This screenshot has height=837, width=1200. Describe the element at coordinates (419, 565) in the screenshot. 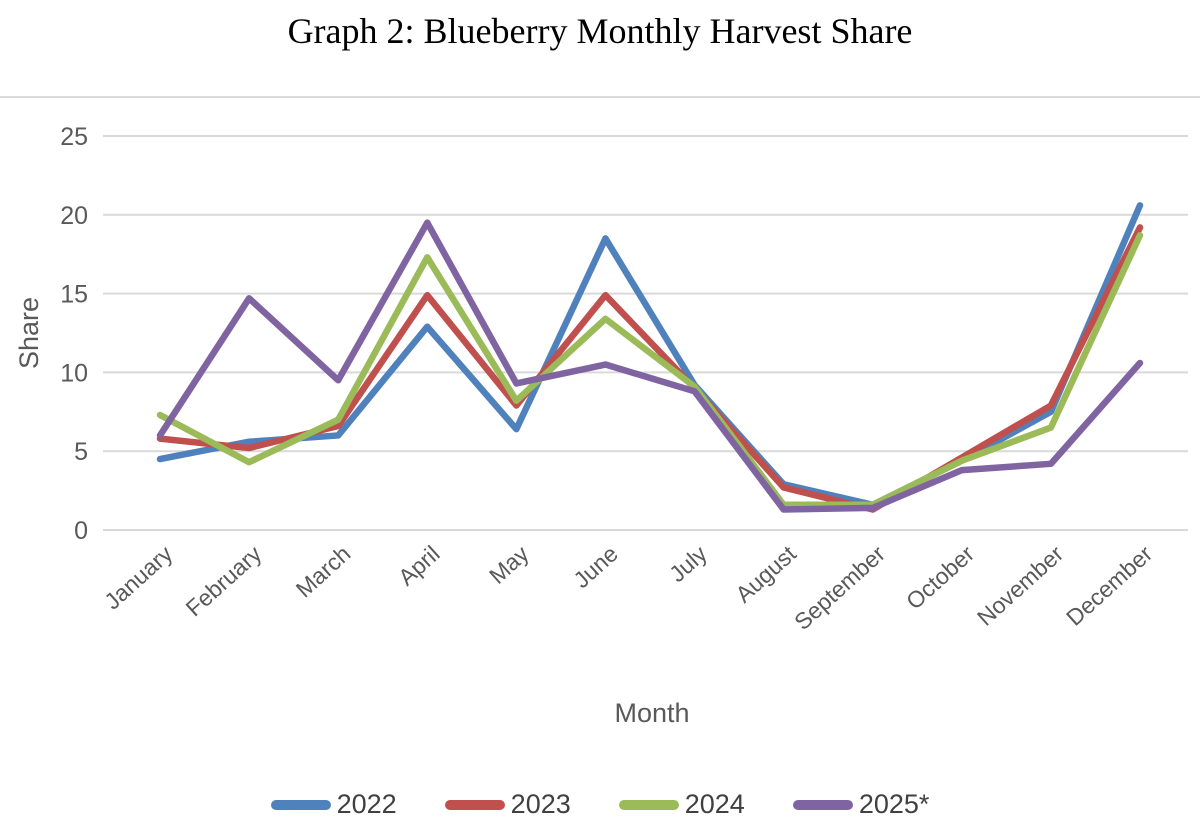

I see `x-tick-label-april: April` at that location.